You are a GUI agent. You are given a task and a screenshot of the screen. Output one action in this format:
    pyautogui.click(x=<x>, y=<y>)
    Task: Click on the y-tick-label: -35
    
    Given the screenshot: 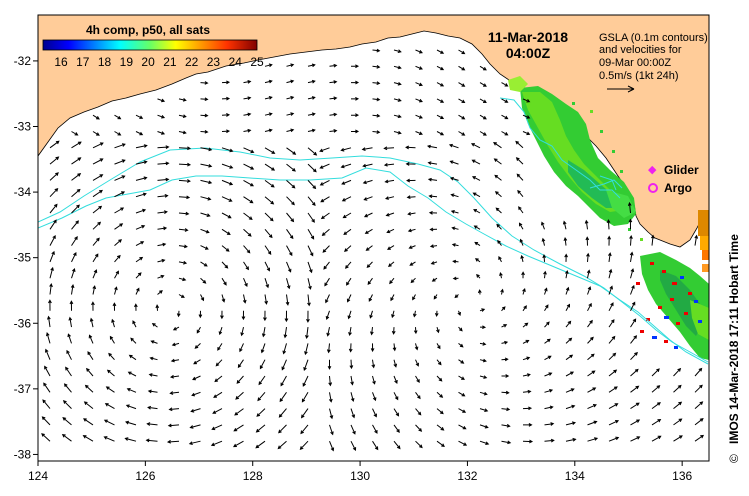 What is the action you would take?
    pyautogui.click(x=23, y=258)
    